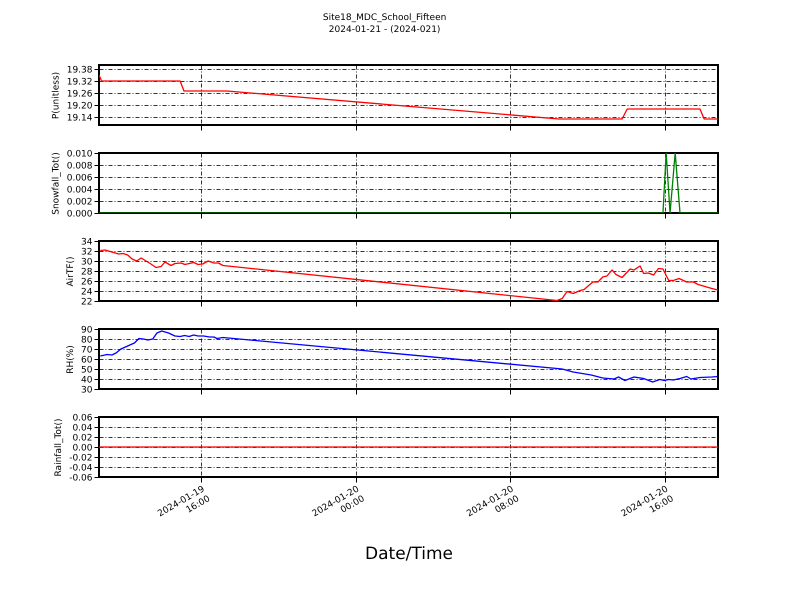  What do you see at coordinates (79, 107) in the screenshot?
I see `y-tick-label: 19.20` at bounding box center [79, 107].